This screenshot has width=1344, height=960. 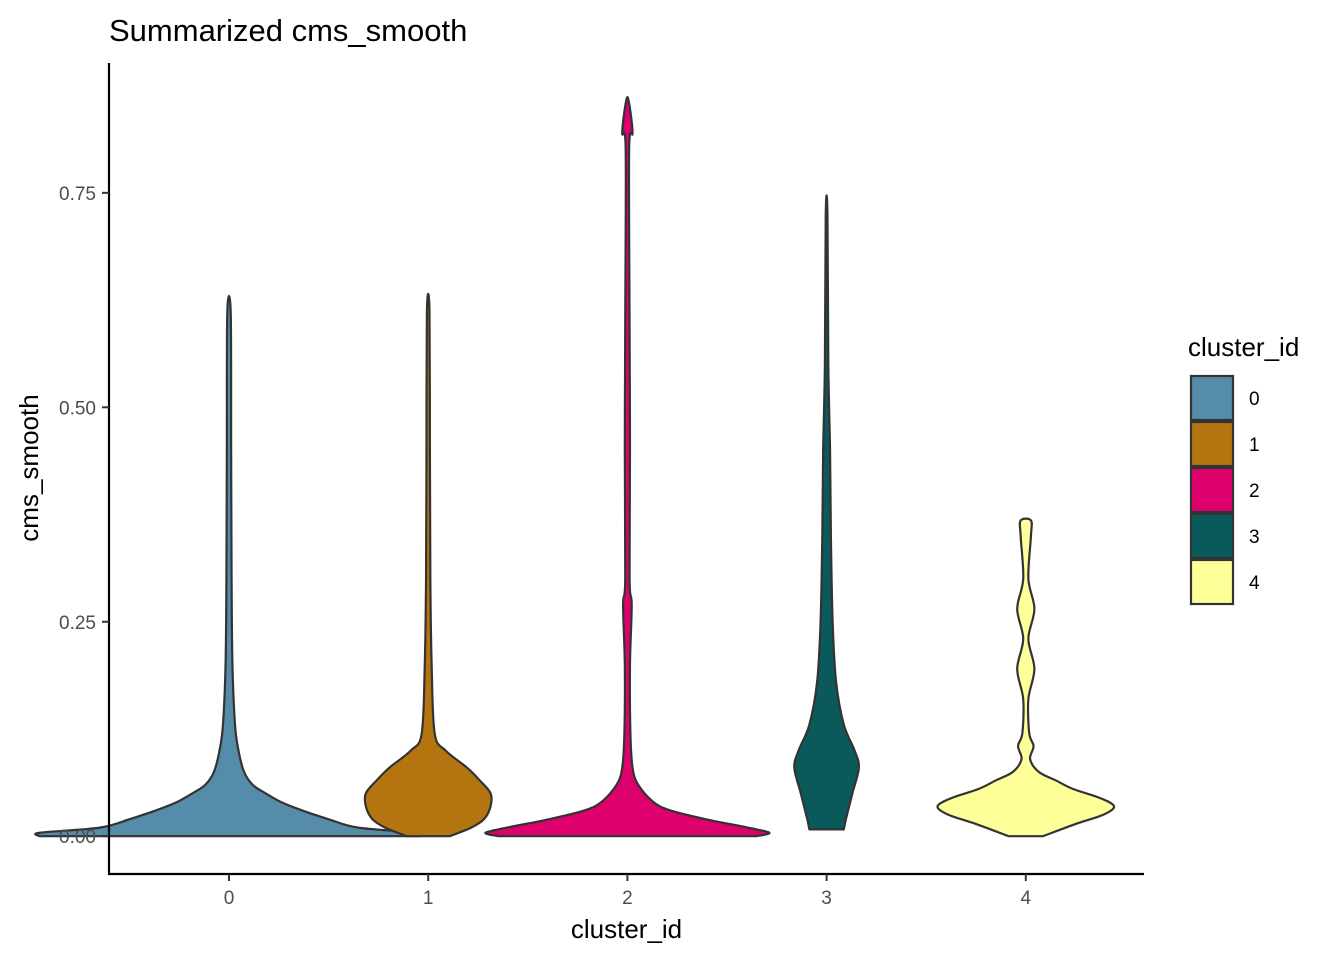 What do you see at coordinates (29, 467) in the screenshot?
I see `y-axis-title: cms_smooth` at bounding box center [29, 467].